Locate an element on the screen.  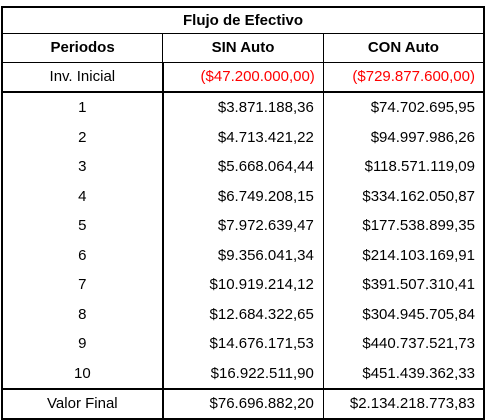
table-row: 4 $6.749.208,15 $334.162.050,87 is located at coordinates (243, 197).